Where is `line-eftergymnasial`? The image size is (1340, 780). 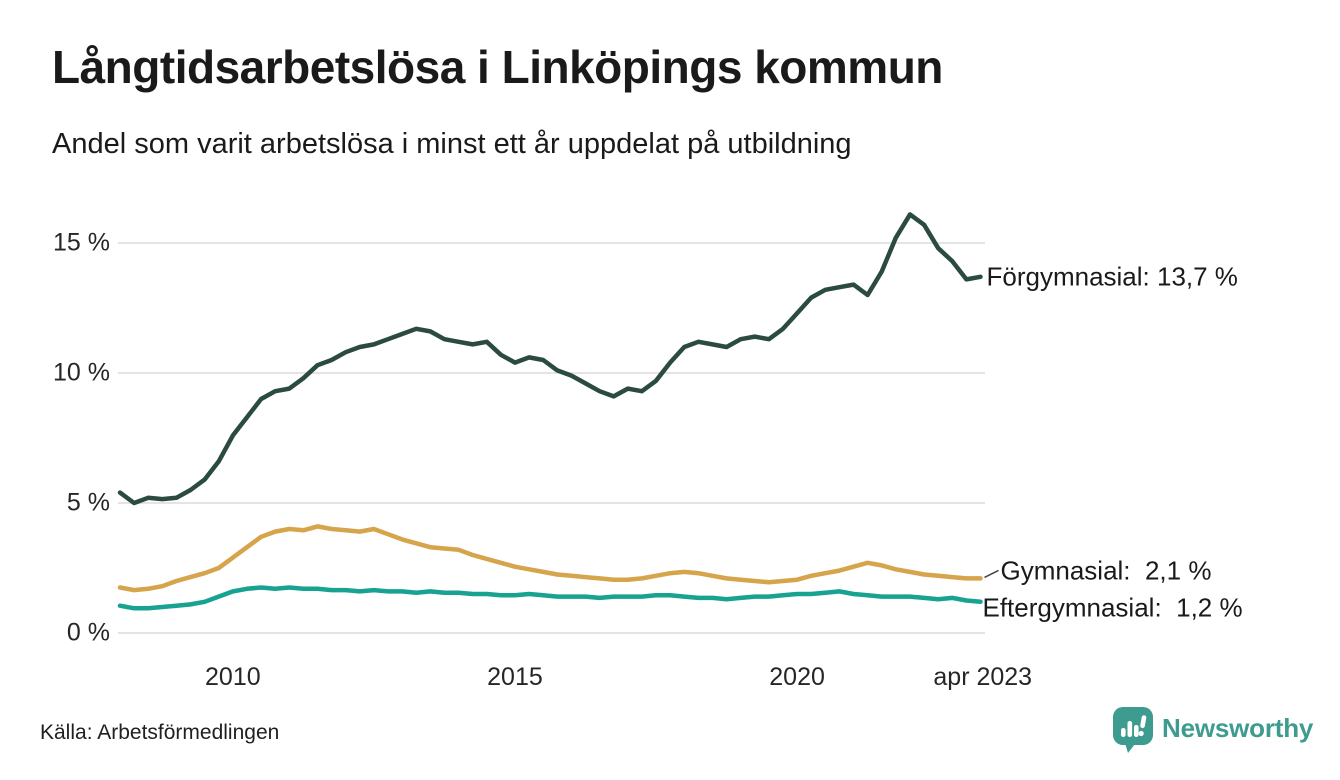 line-eftergymnasial is located at coordinates (550, 598).